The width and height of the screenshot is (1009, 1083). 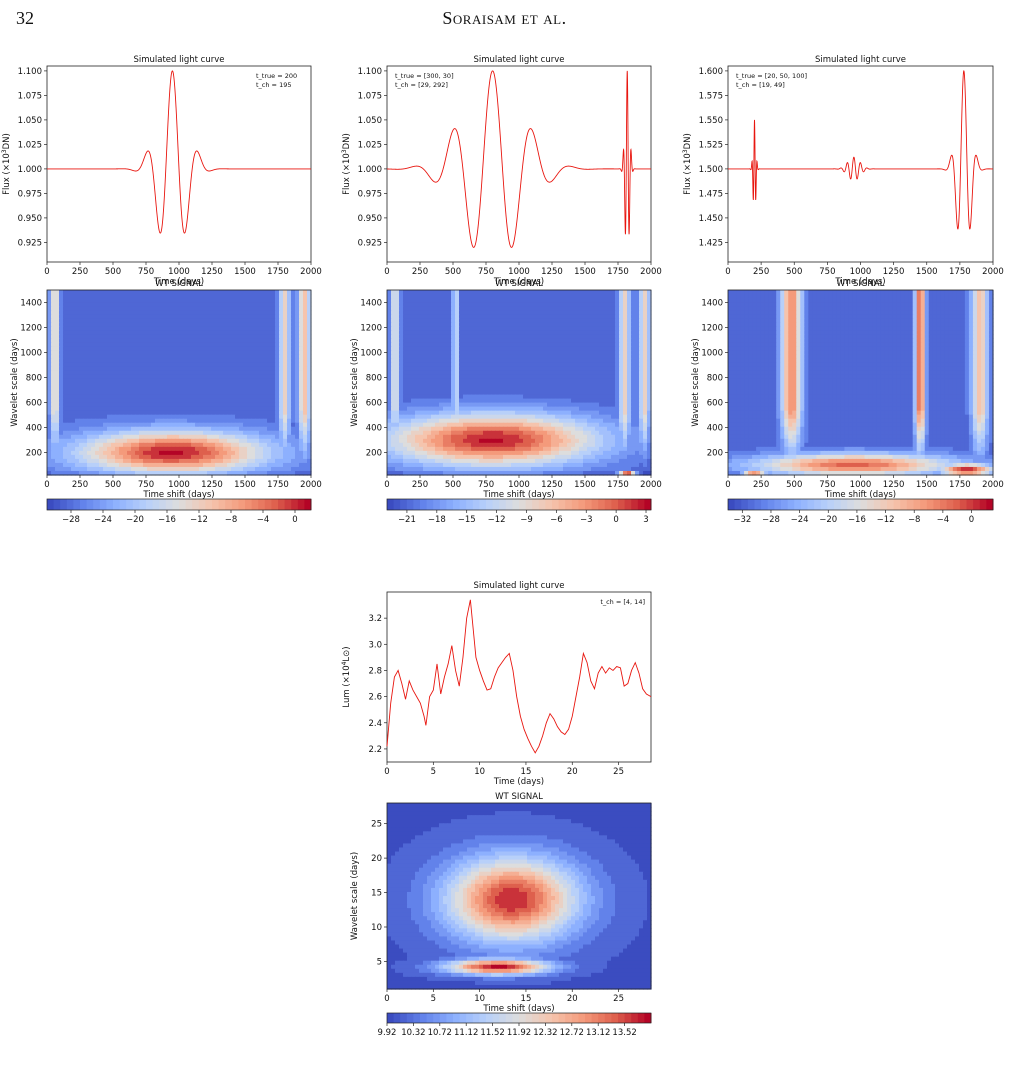 I want to click on colorbar-tick-label: −8, so click(x=231, y=520).